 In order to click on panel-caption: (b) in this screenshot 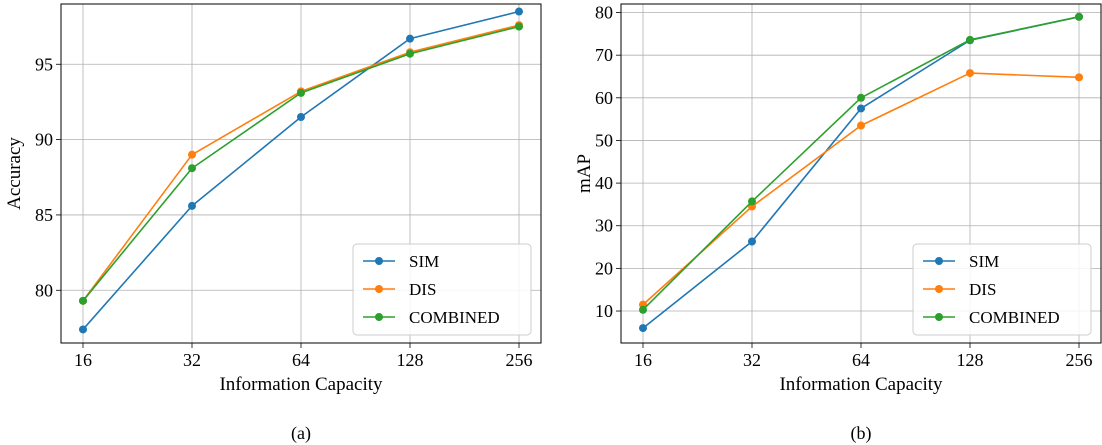, I will do `click(861, 433)`.